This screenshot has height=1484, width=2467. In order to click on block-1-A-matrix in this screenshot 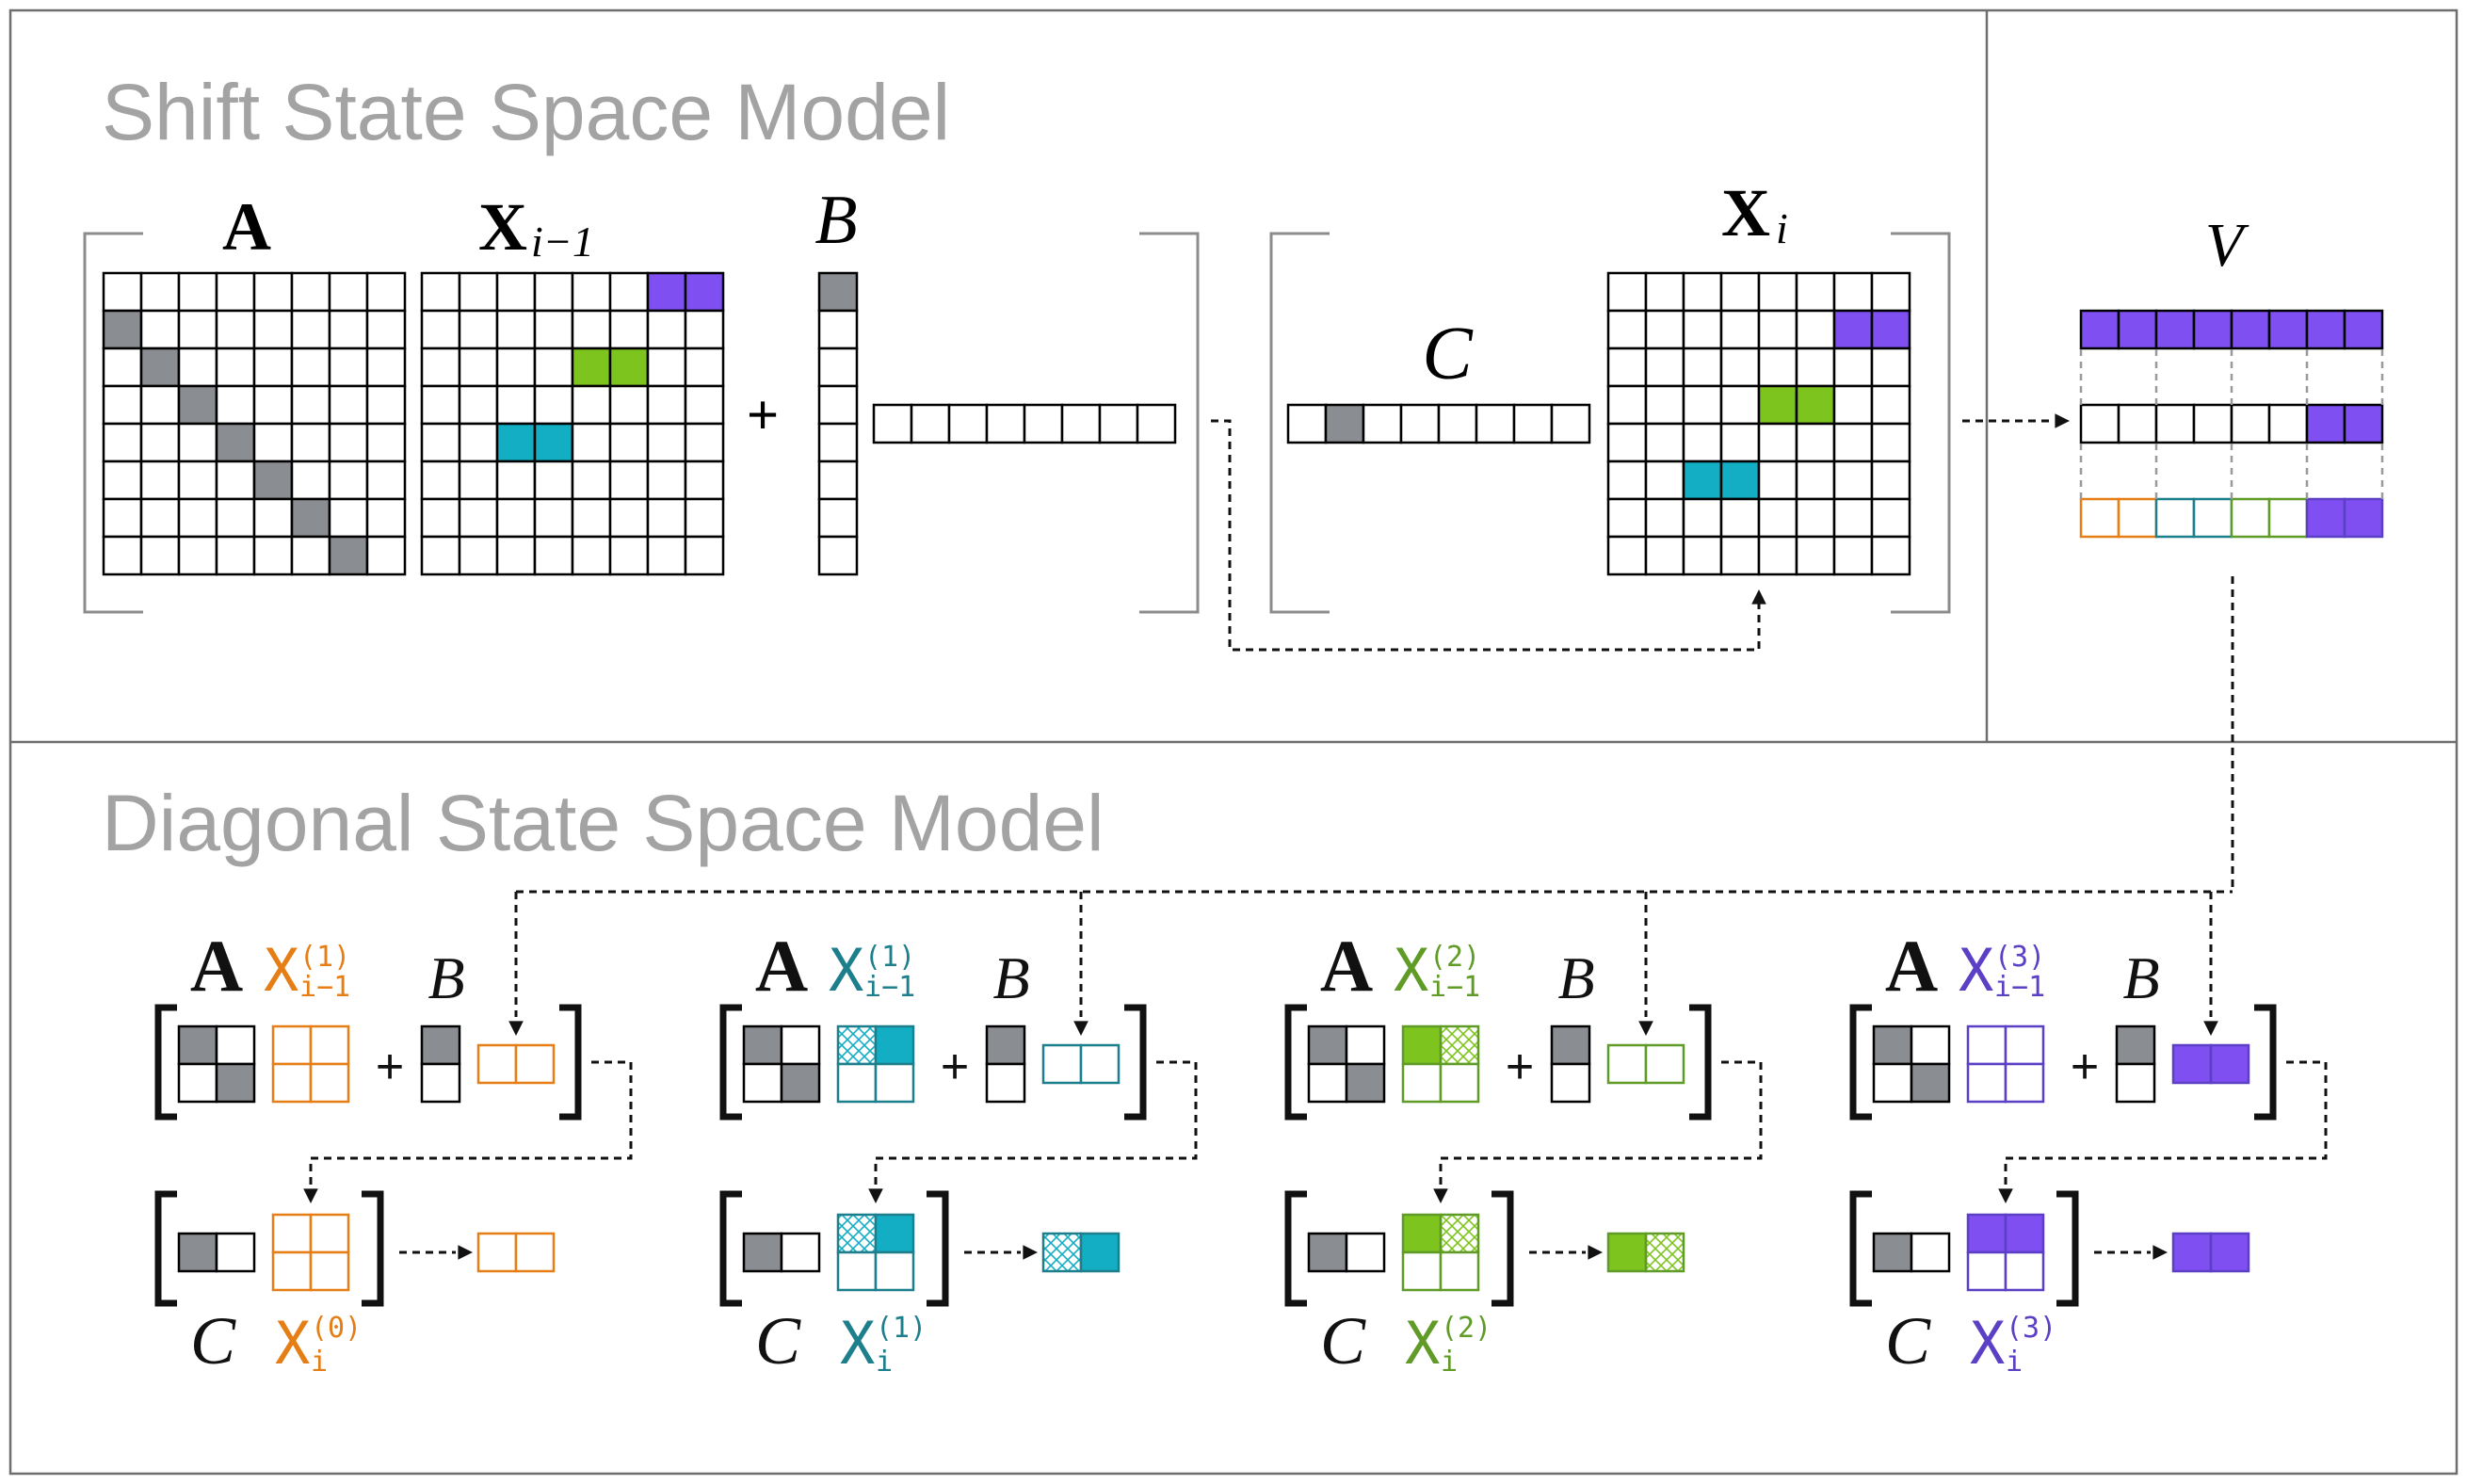, I will do `click(216, 1064)`.